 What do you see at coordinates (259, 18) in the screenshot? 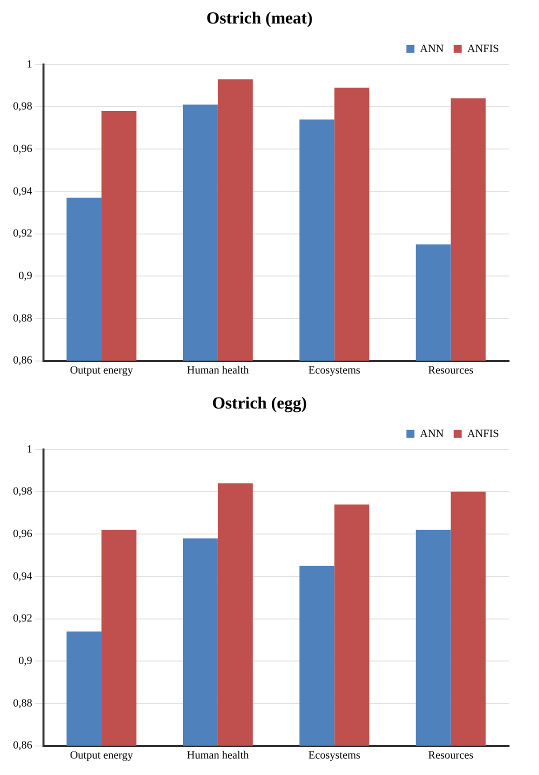
I see `chart-title: Ostrich (meat)` at bounding box center [259, 18].